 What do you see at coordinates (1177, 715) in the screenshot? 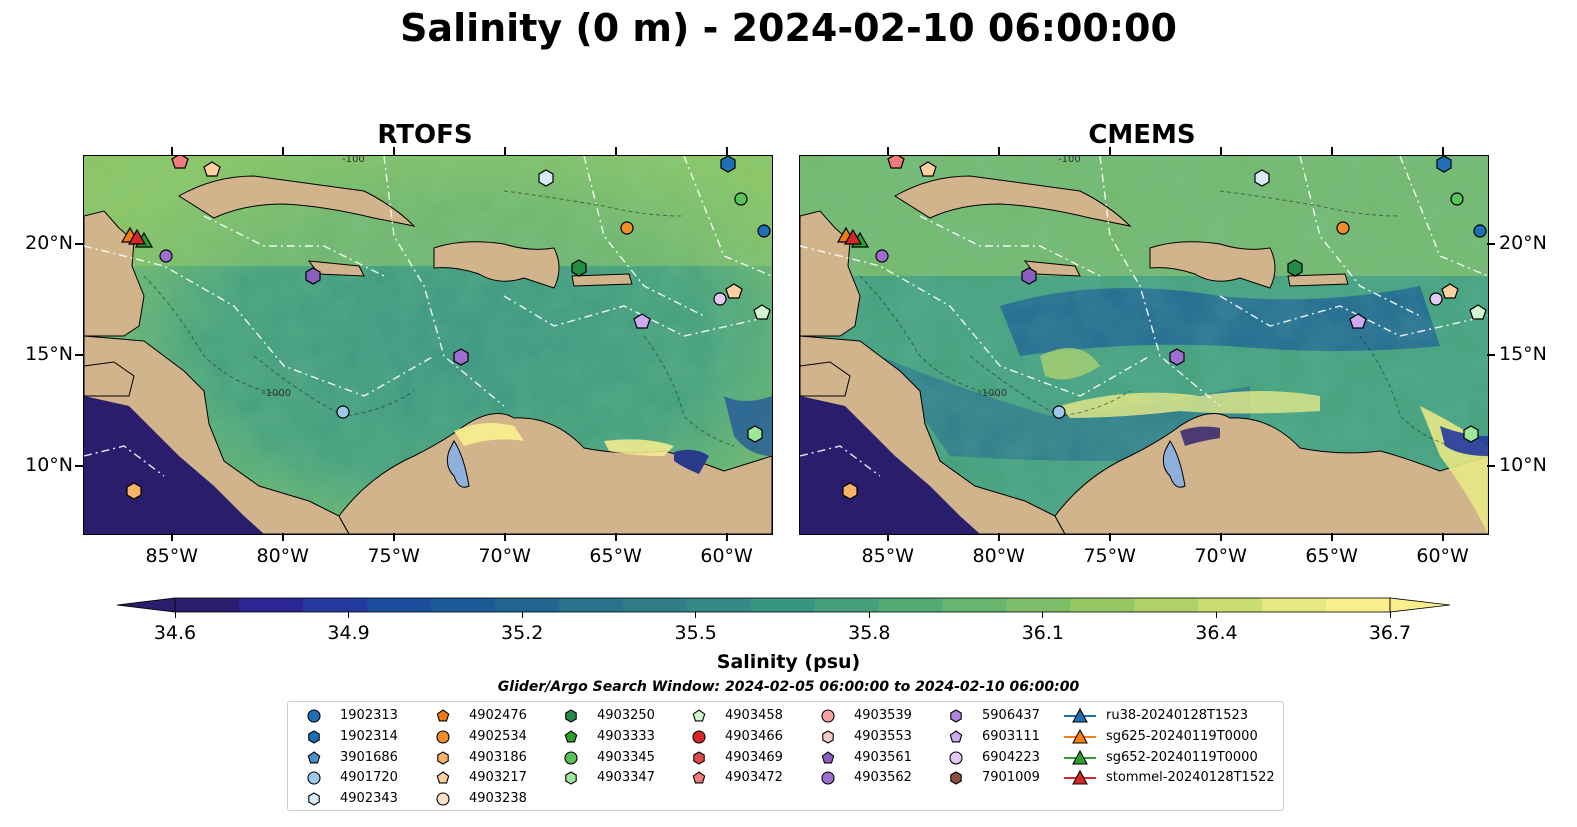
I see `legend-label: ru38-20240128T1523` at bounding box center [1177, 715].